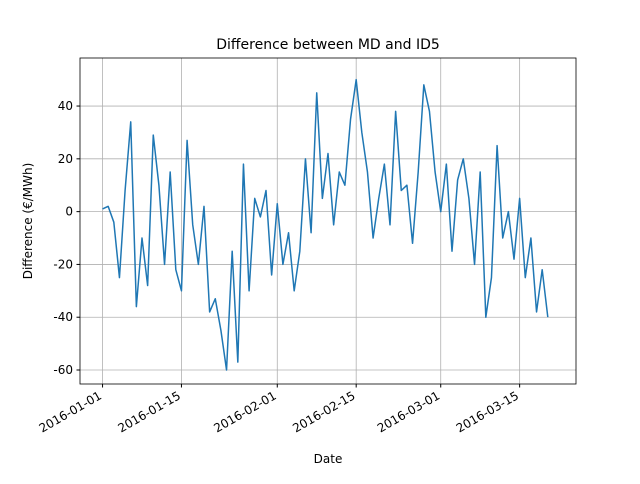 This screenshot has width=640, height=484. What do you see at coordinates (244, 411) in the screenshot?
I see `x-tick-label: 2016-02-01` at bounding box center [244, 411].